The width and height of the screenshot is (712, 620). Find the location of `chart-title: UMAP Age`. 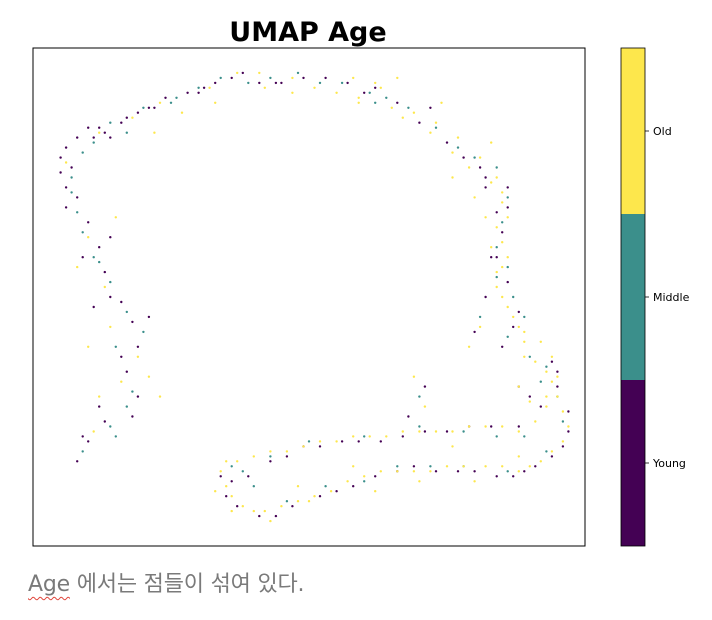

chart-title: UMAP Age is located at coordinates (307, 32).